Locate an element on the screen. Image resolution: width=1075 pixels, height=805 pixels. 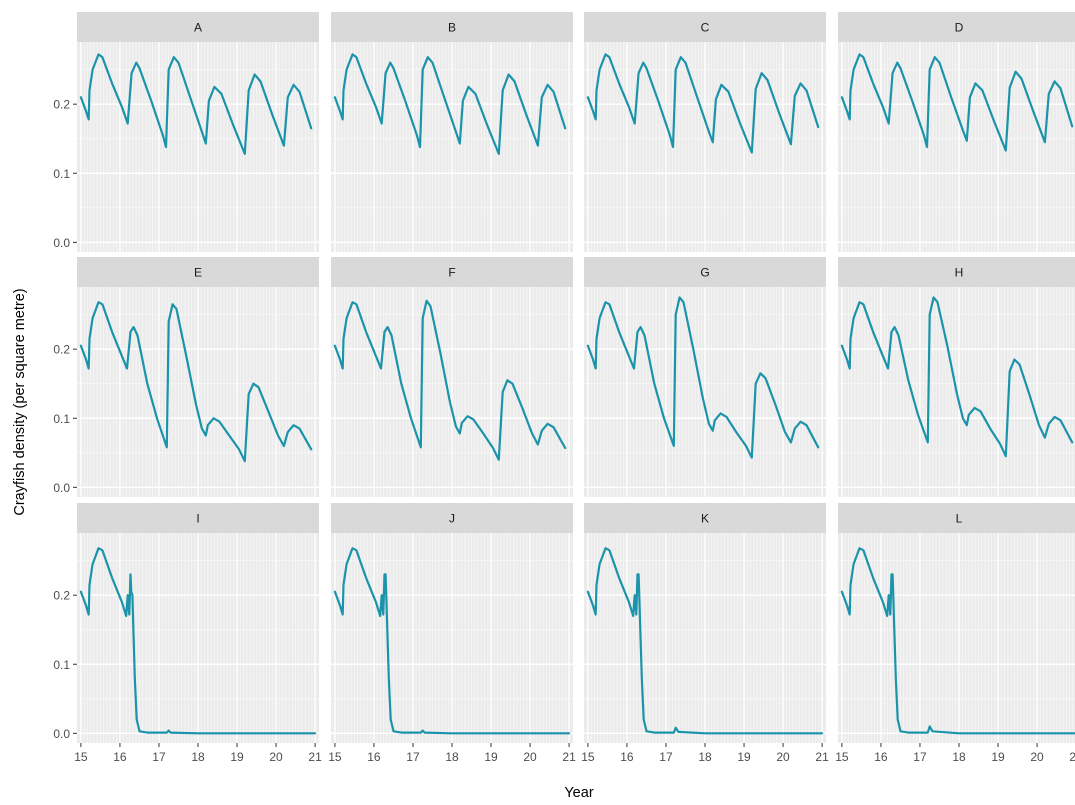
x-axis-title: Year is located at coordinates (578, 793).